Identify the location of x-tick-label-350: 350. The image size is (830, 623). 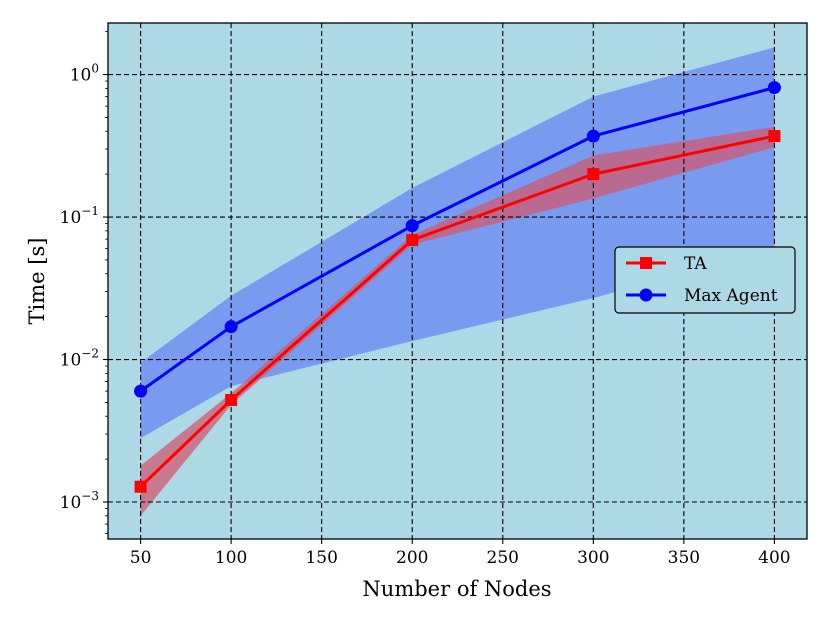
(684, 558).